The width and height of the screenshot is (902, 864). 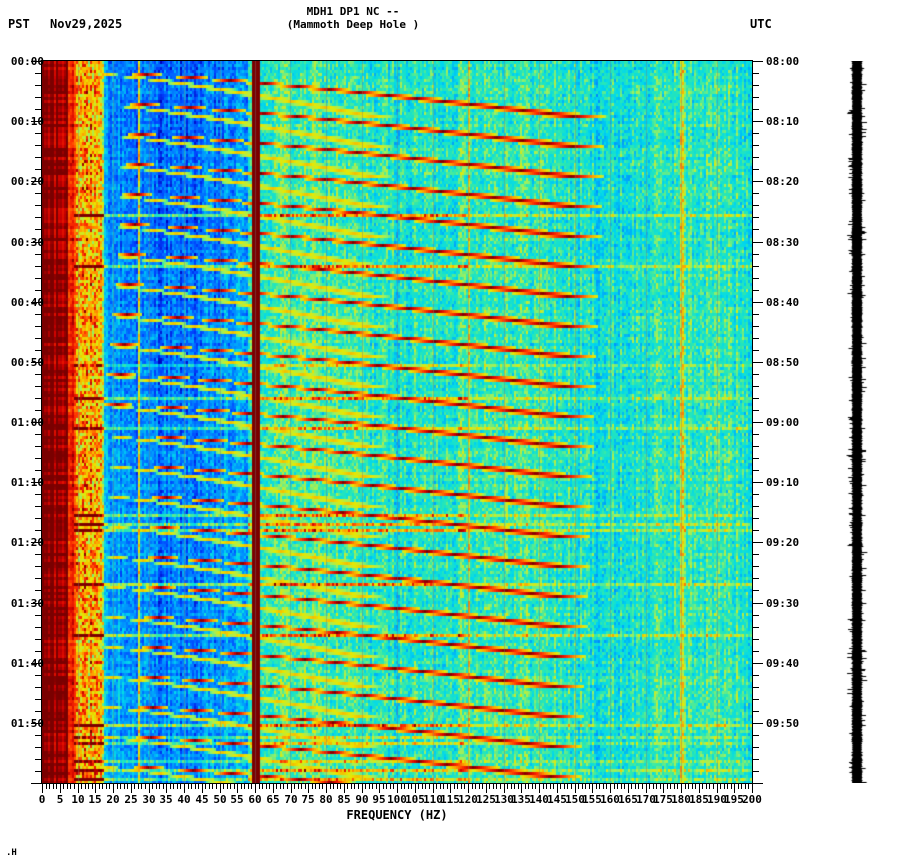 What do you see at coordinates (397, 783) in the screenshot?
I see `x-axis-bottom-line` at bounding box center [397, 783].